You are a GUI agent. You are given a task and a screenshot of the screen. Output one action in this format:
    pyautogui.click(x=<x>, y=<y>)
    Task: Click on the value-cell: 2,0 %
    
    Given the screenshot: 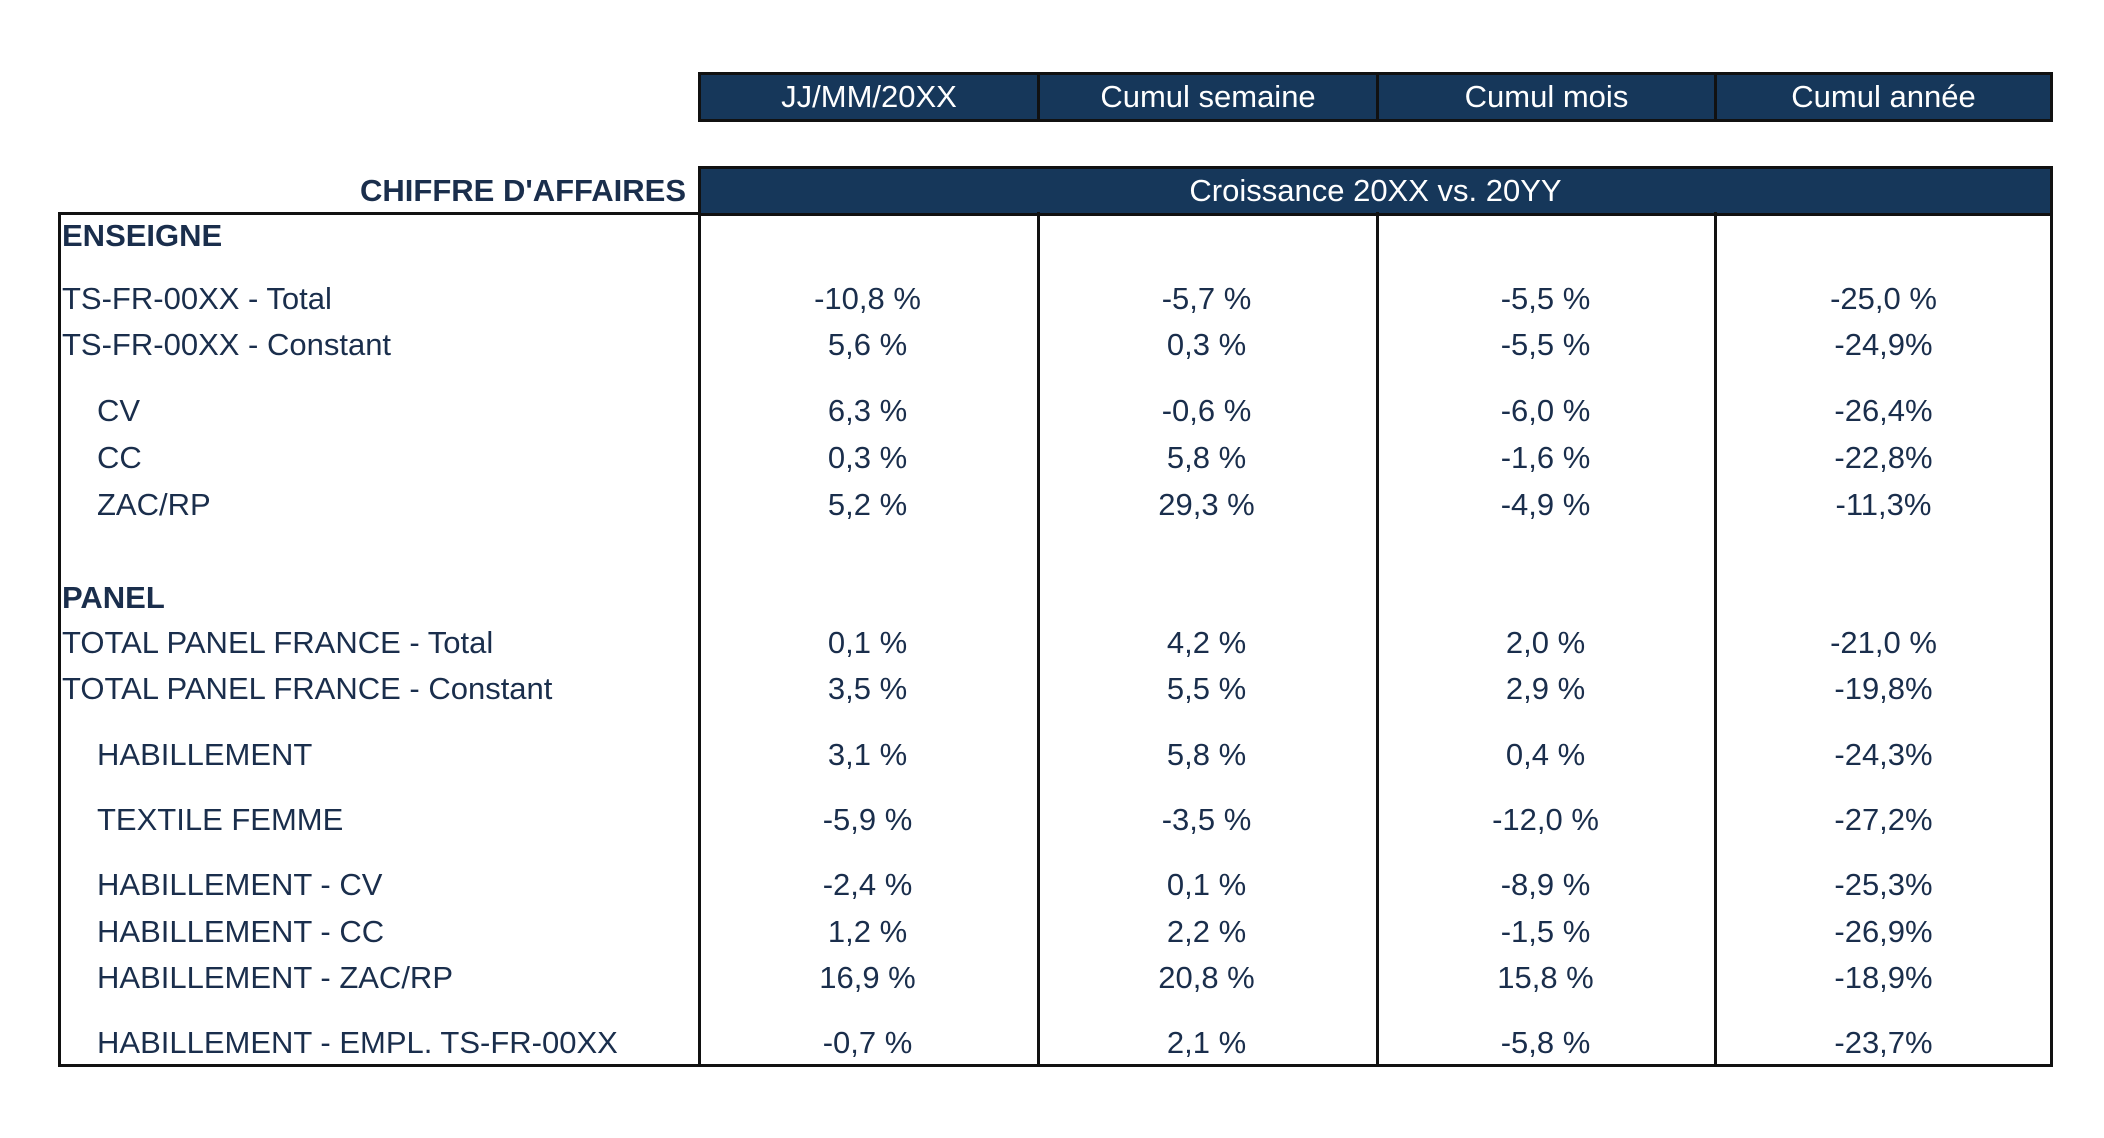 What is the action you would take?
    pyautogui.click(x=1545, y=642)
    